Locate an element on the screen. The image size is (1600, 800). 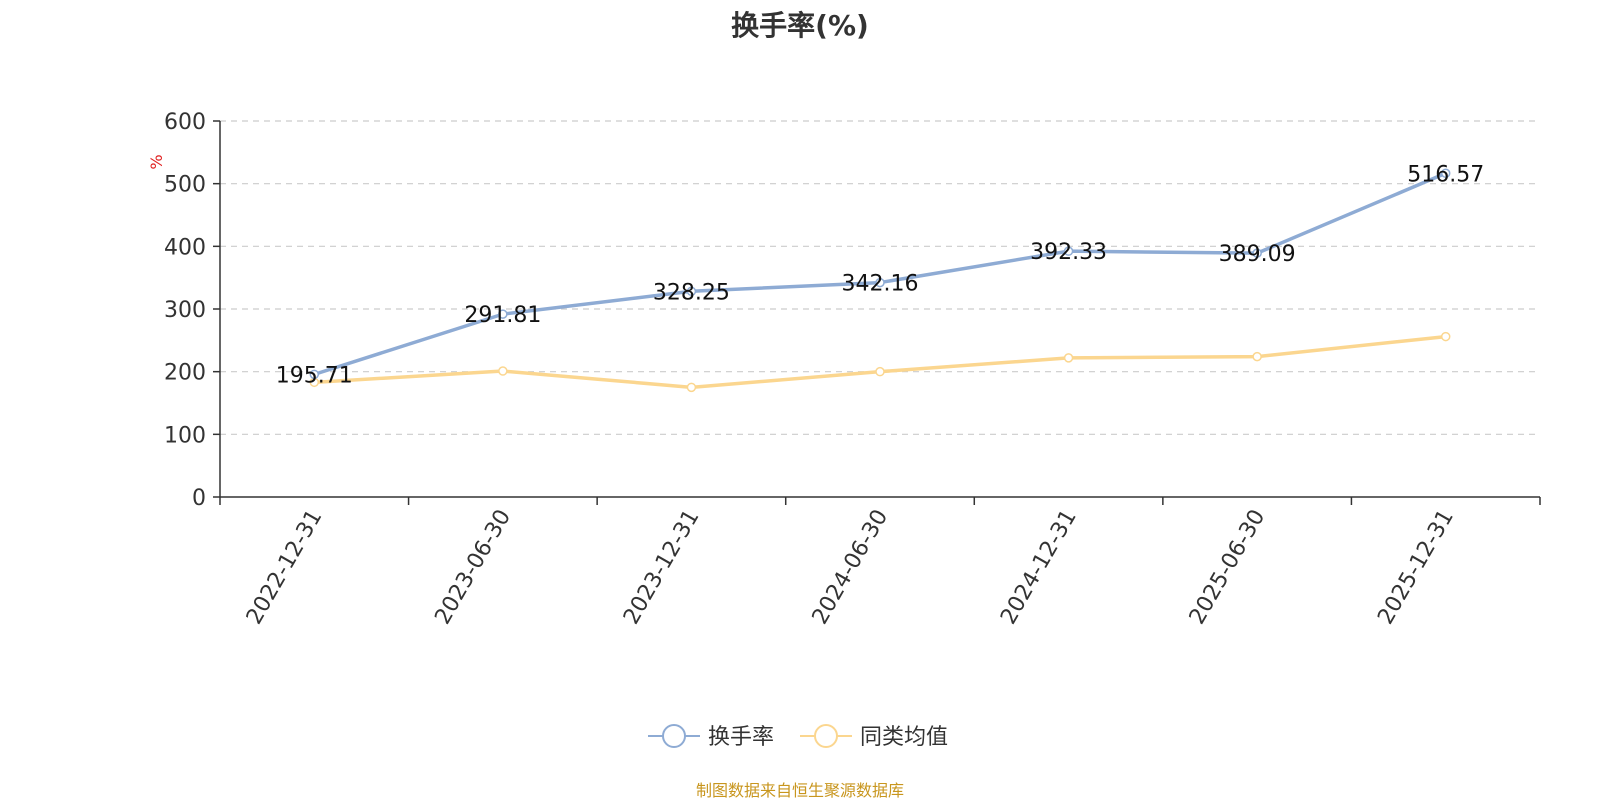
data-label: 291.81 is located at coordinates (502, 315).